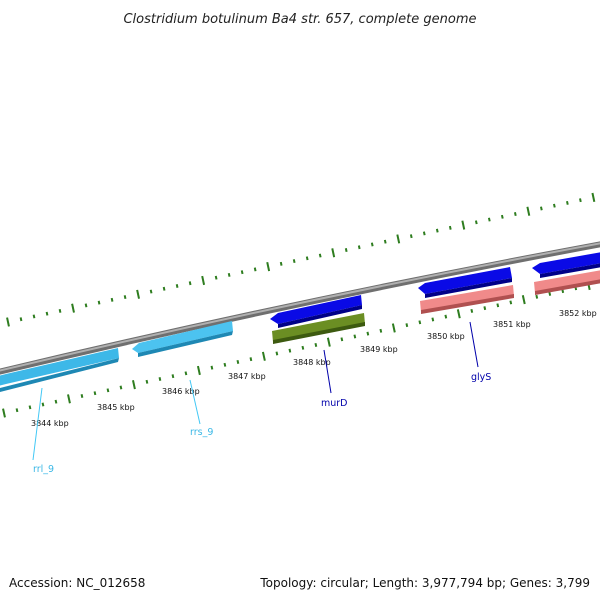 The width and height of the screenshot is (600, 600). I want to click on feature-blue-cds-edge, so click(566, 265).